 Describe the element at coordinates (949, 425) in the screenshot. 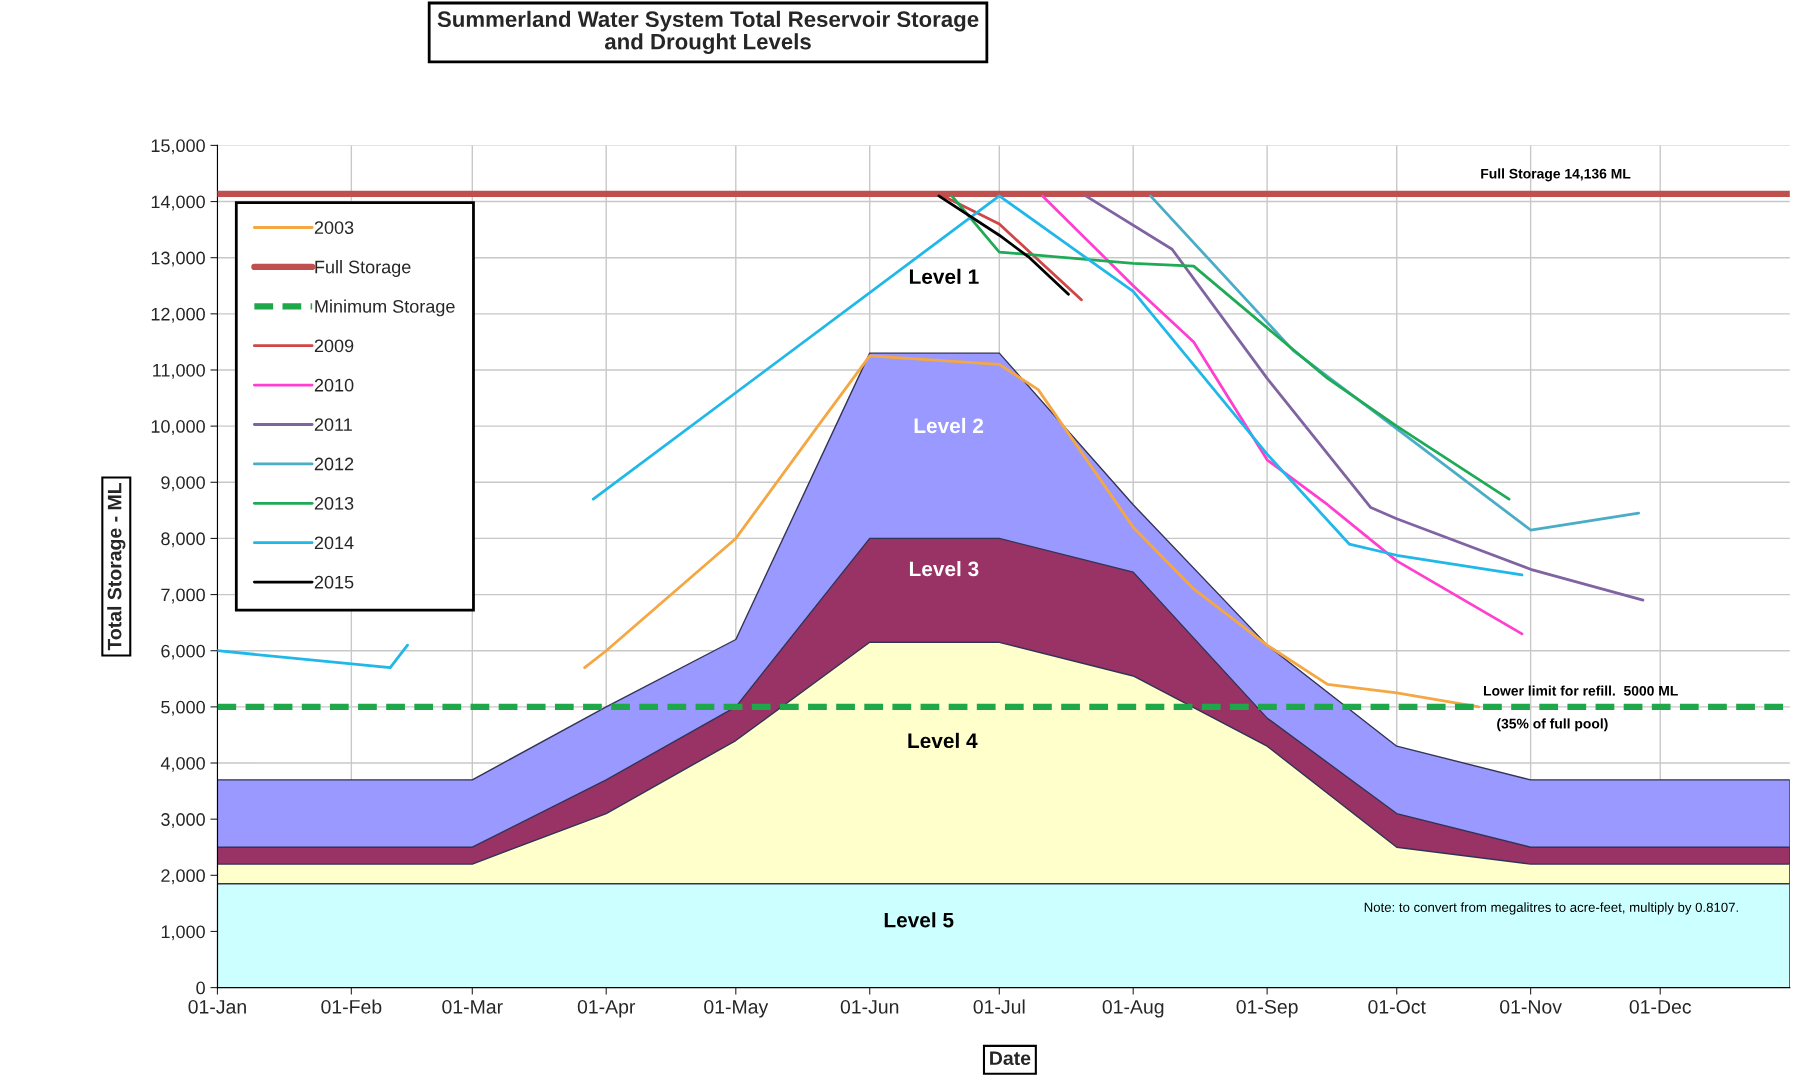

I see `annotation: Level 2` at that location.